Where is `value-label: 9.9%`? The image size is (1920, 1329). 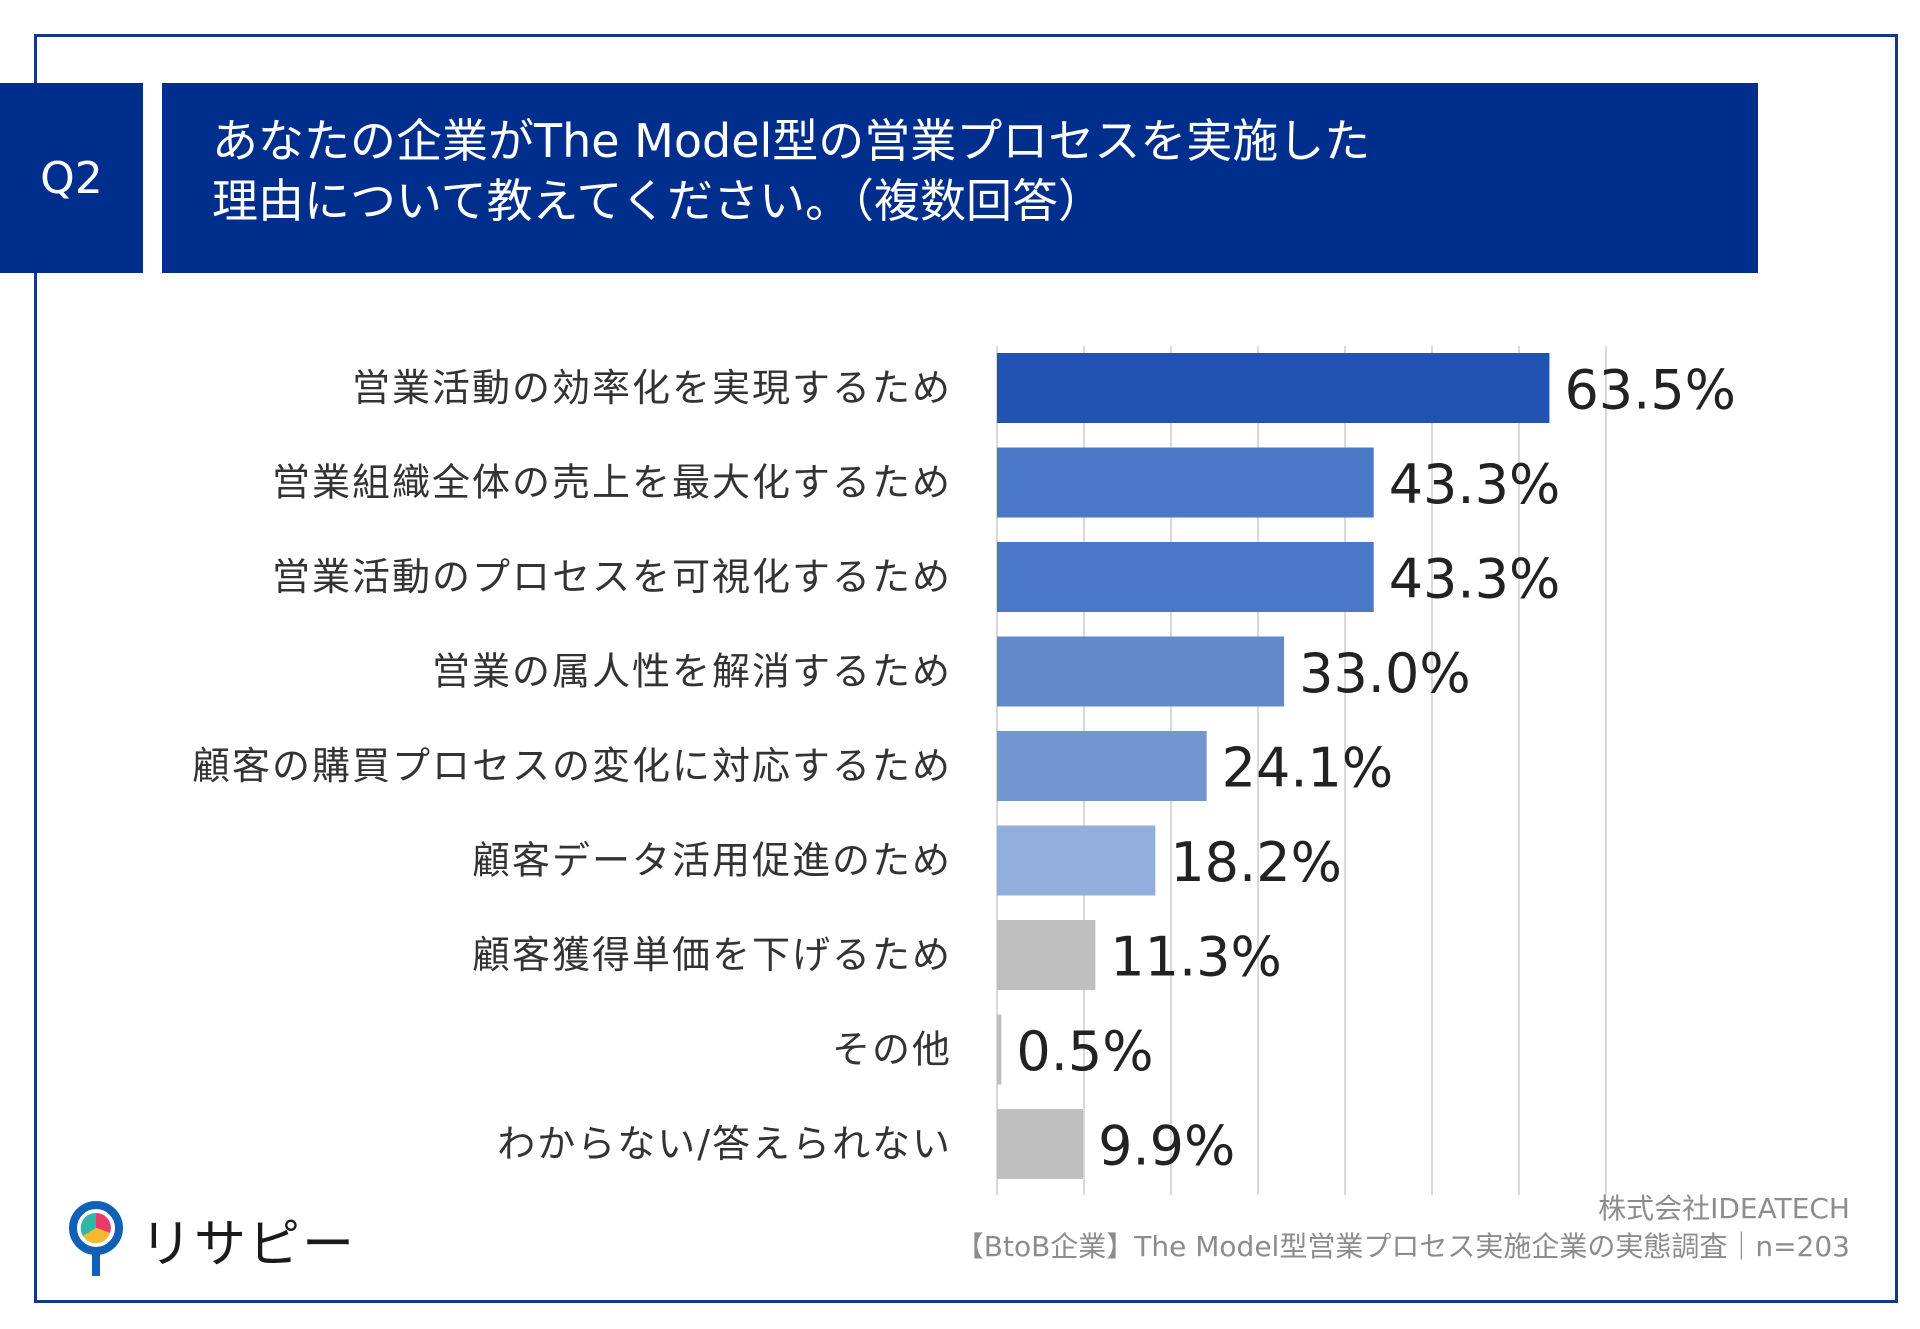
value-label: 9.9% is located at coordinates (1166, 1146).